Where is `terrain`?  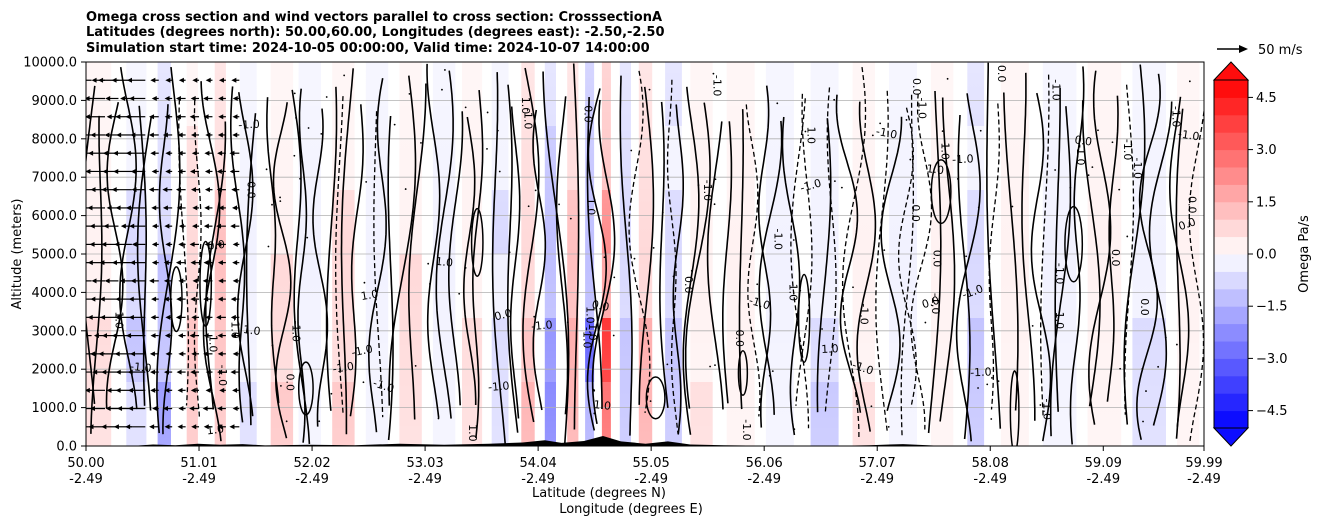 terrain is located at coordinates (544, 441).